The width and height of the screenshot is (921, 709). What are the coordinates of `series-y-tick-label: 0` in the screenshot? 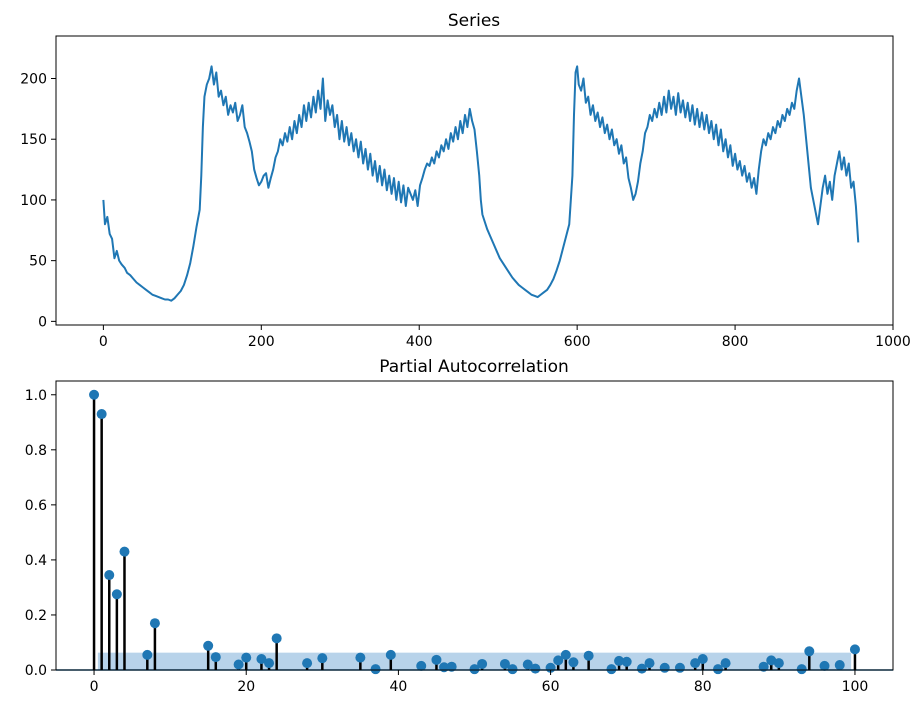 It's located at (42, 322).